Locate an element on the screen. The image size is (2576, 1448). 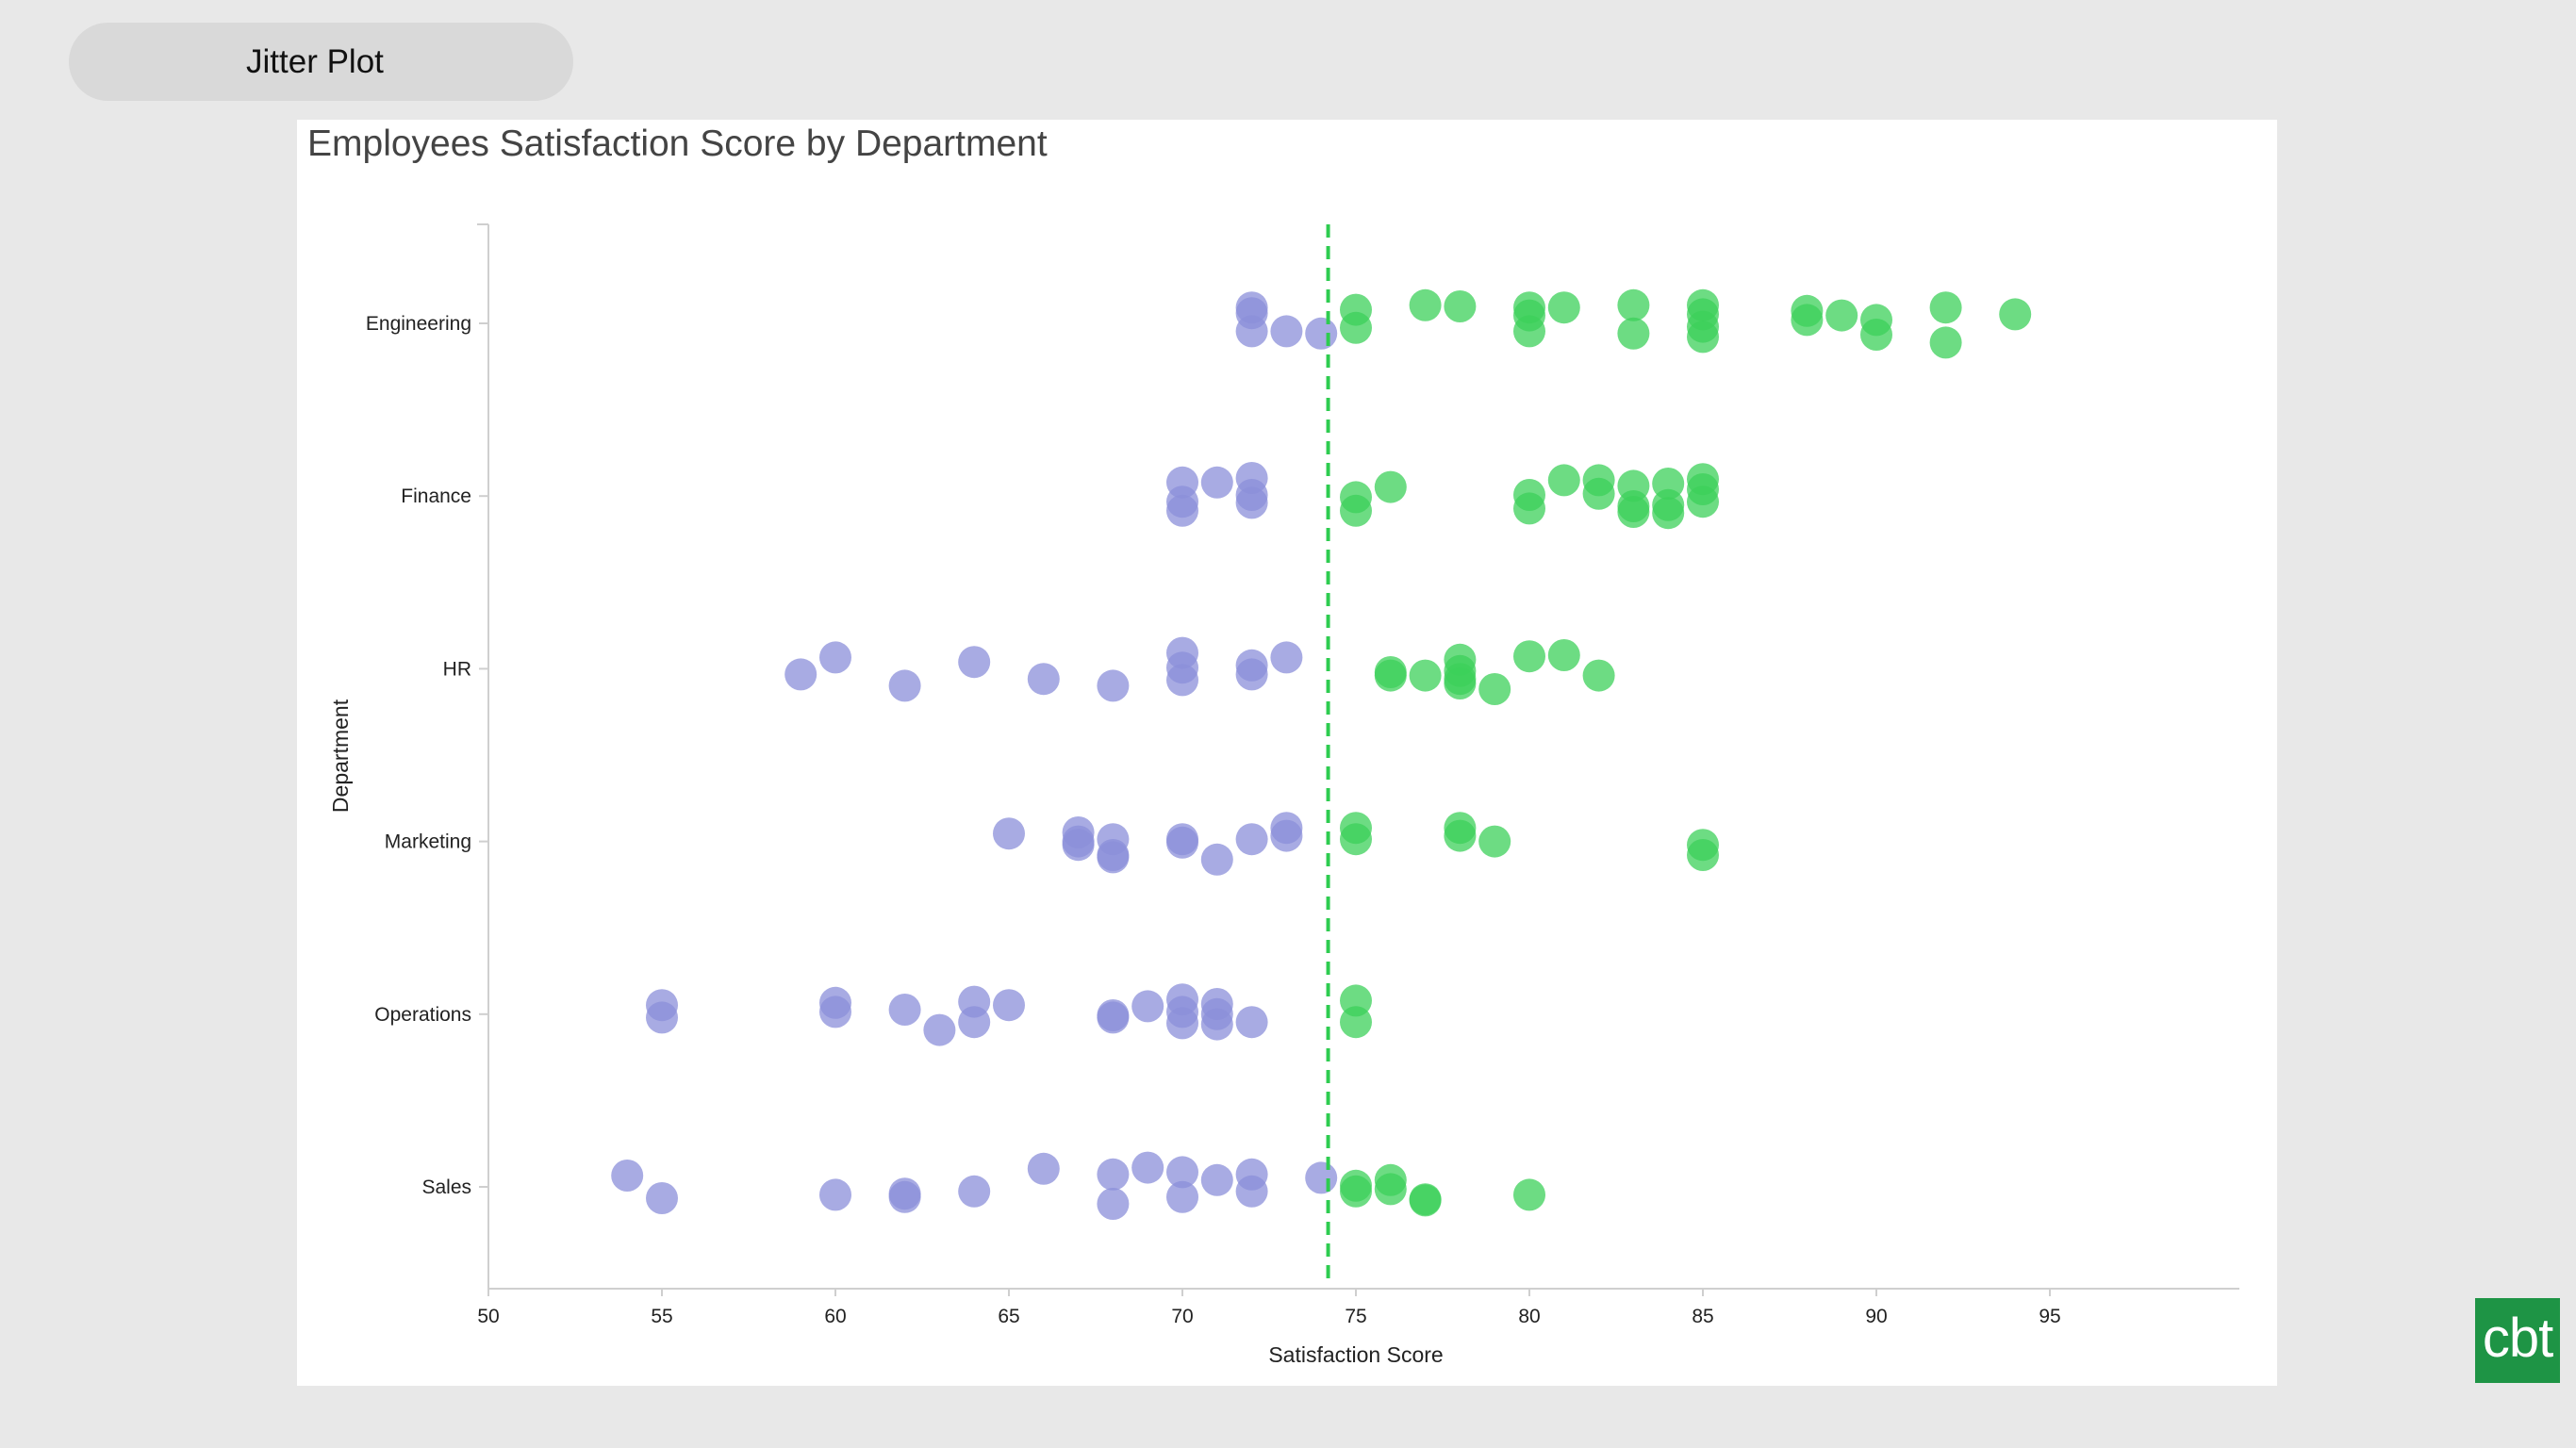
x-tick-label: 80 is located at coordinates (1529, 1316).